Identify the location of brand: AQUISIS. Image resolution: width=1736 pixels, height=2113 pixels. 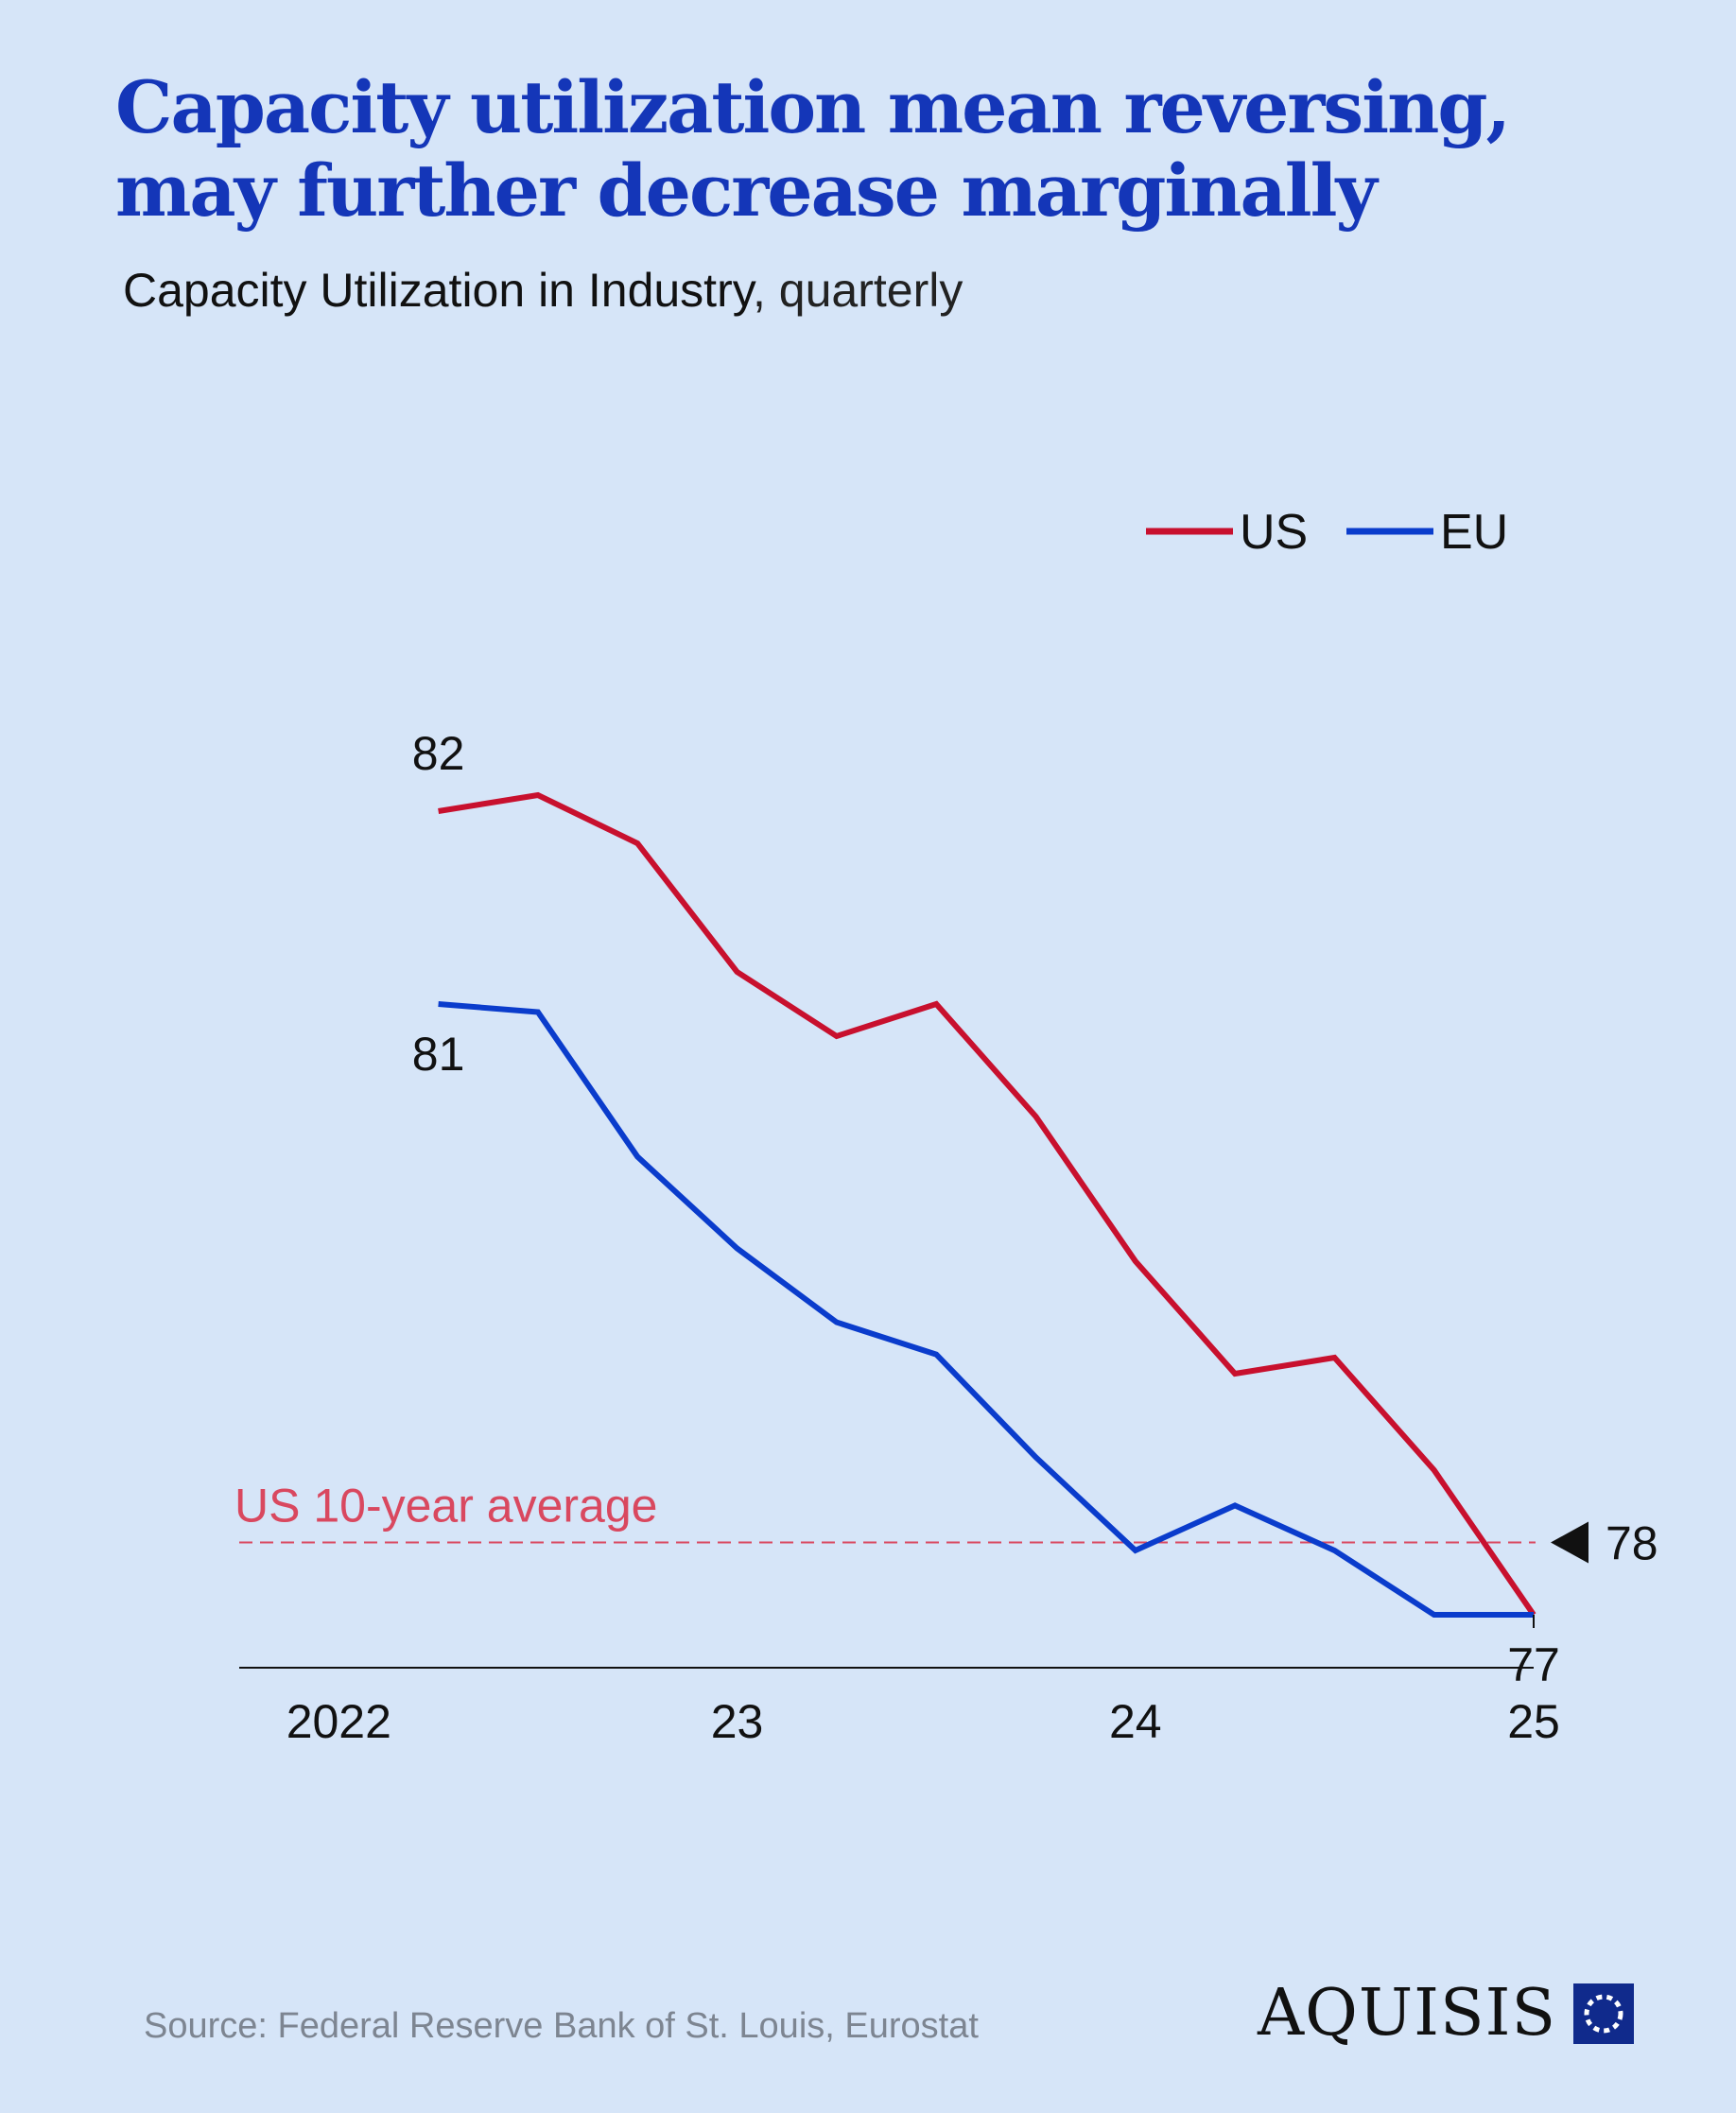
(1446, 2014).